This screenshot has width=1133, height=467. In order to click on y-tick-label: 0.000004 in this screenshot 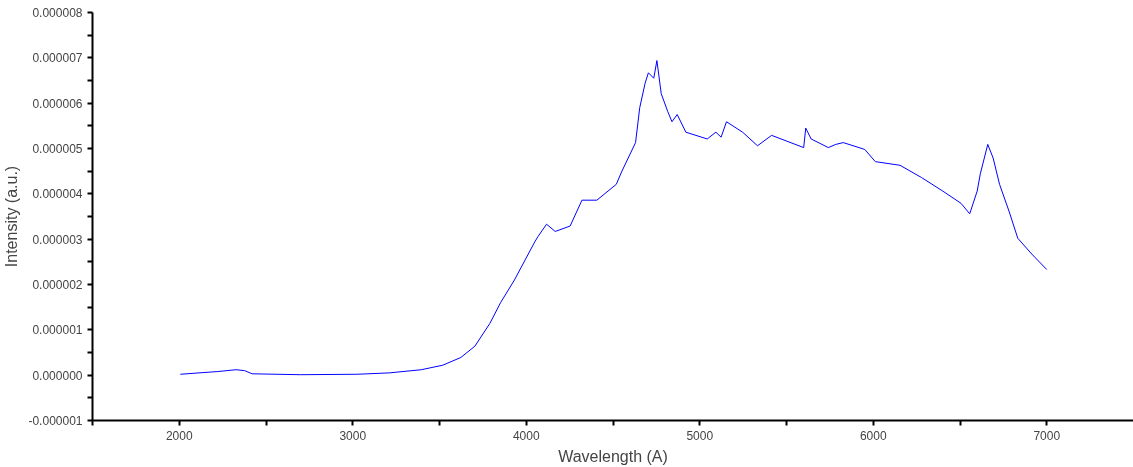, I will do `click(57, 194)`.